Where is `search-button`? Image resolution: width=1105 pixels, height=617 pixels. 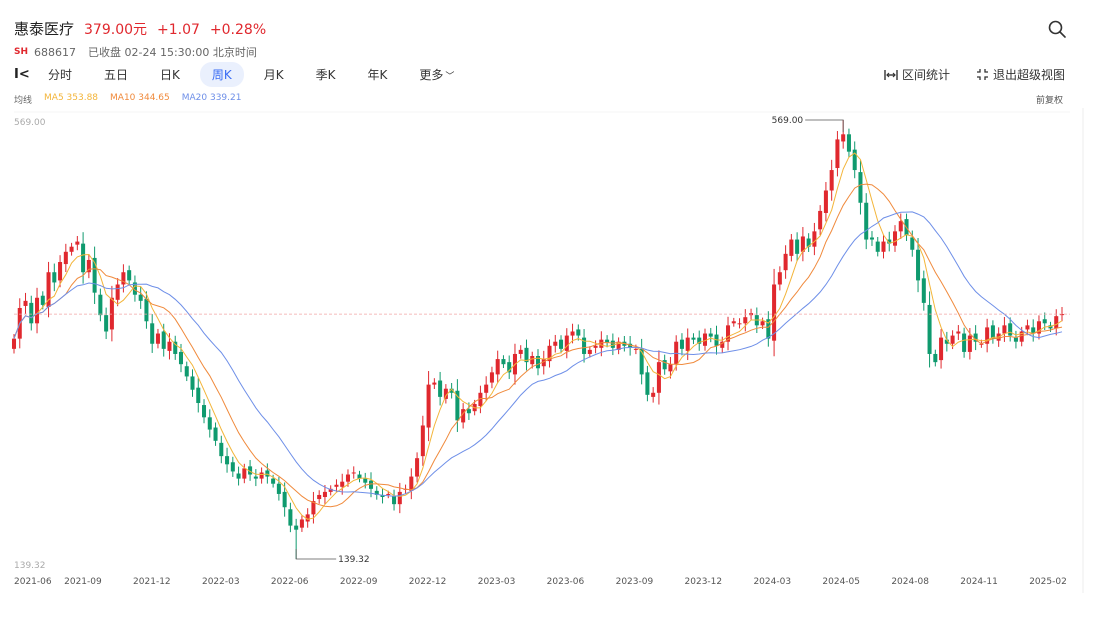
search-button is located at coordinates (1057, 29).